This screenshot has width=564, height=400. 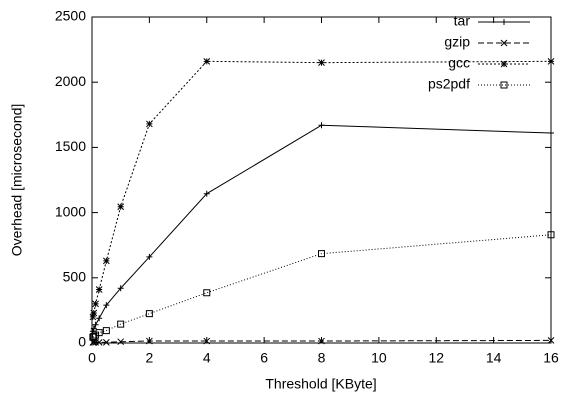 What do you see at coordinates (457, 42) in the screenshot?
I see `legend-label: gzip` at bounding box center [457, 42].